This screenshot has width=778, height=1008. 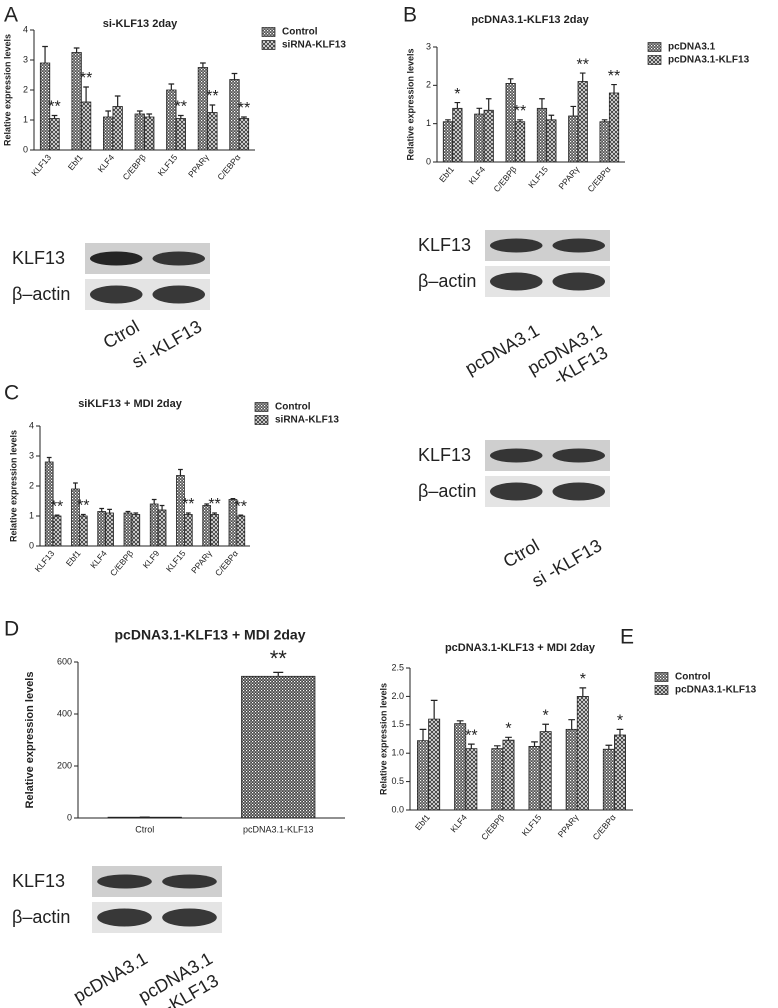 What do you see at coordinates (397, 667) in the screenshot?
I see `y-tick-label: 2.5` at bounding box center [397, 667].